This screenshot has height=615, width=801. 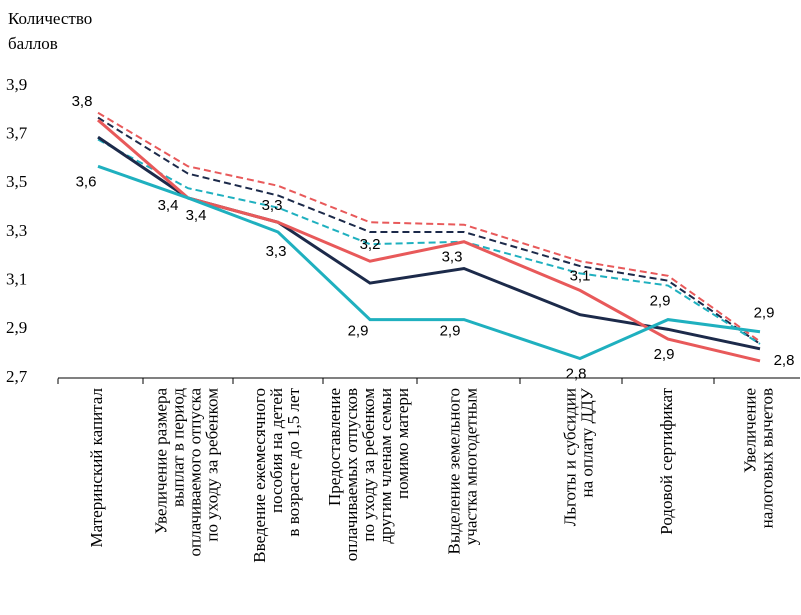 I want to click on x-tick-label: Увеличение, so click(x=749, y=430).